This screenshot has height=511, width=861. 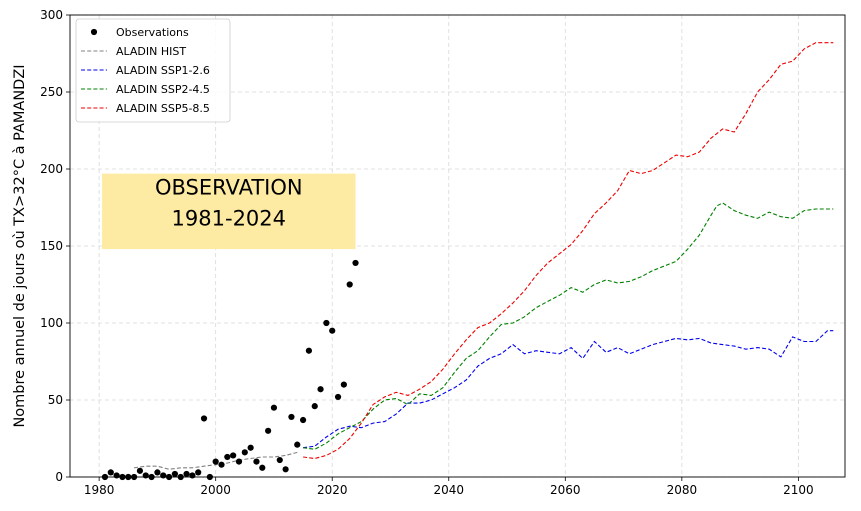 I want to click on annotation-line-1: OBSERVATION, so click(x=229, y=188).